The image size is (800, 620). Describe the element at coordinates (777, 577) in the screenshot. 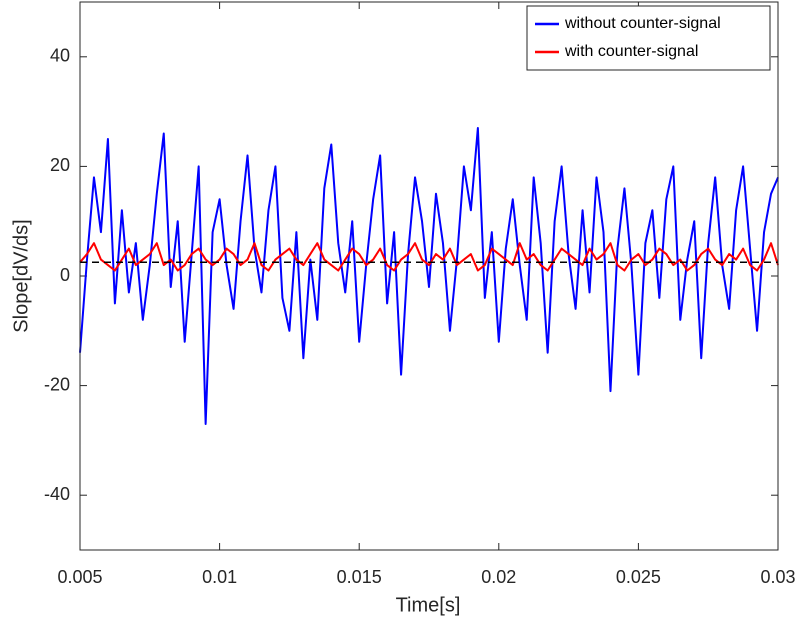

I see `x-tick-label: 0.03` at that location.